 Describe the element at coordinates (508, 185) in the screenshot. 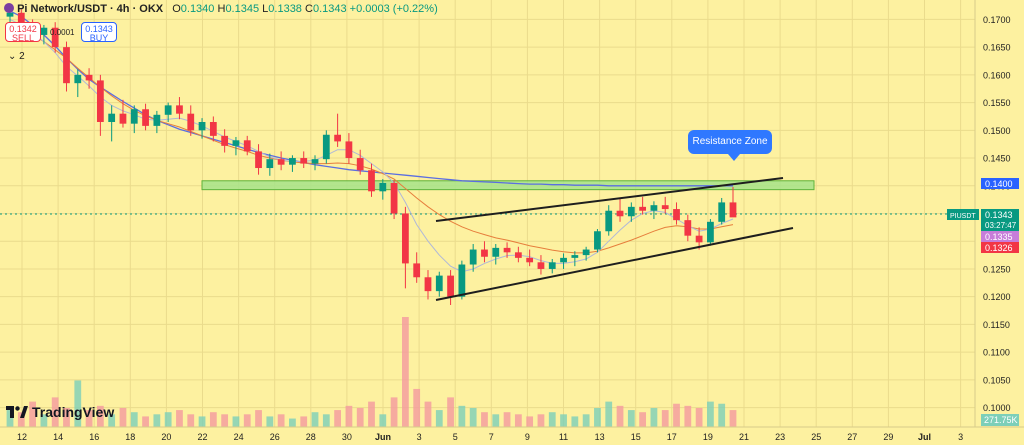

I see `resistance-zone` at that location.